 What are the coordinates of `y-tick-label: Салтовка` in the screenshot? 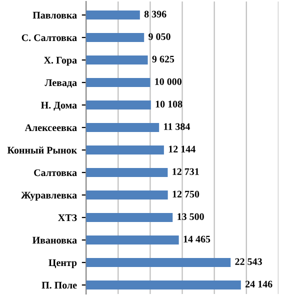 It's located at (55, 172).